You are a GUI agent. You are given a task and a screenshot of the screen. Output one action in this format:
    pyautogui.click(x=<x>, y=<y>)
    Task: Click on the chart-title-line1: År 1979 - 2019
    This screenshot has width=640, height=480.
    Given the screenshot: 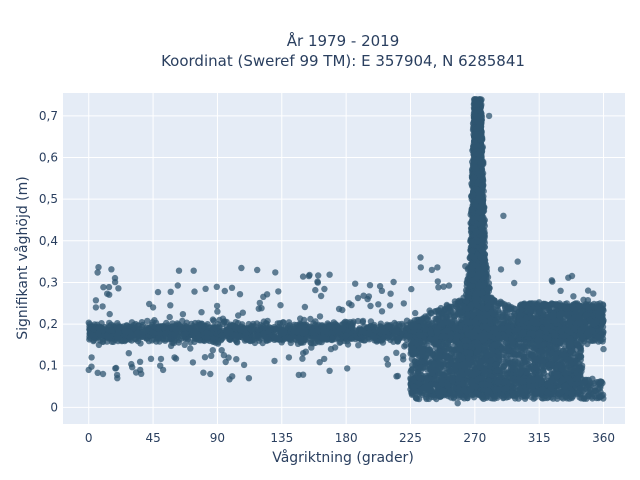 What is the action you would take?
    pyautogui.click(x=343, y=40)
    